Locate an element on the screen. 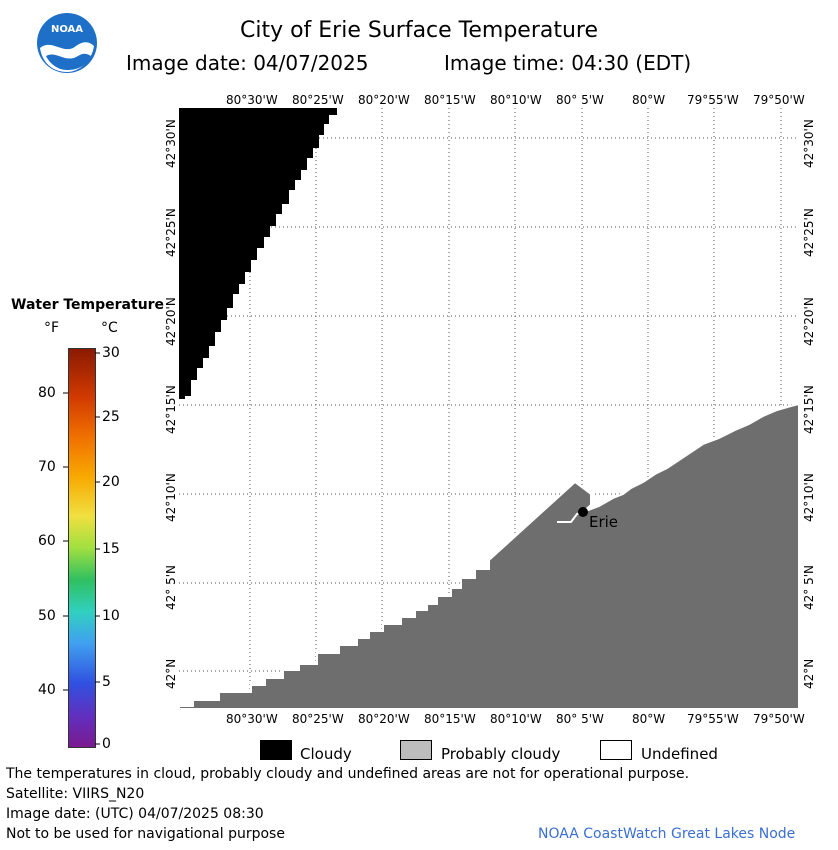 Image resolution: width=838 pixels, height=850 pixels. colorbar-unit-c: °C is located at coordinates (109, 328).